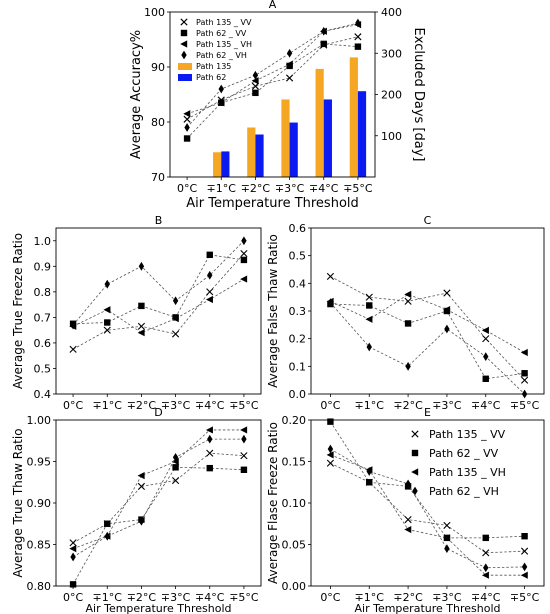 The image size is (550, 614). Describe the element at coordinates (391, 95) in the screenshot. I see `y2-tick-label: 200` at that location.